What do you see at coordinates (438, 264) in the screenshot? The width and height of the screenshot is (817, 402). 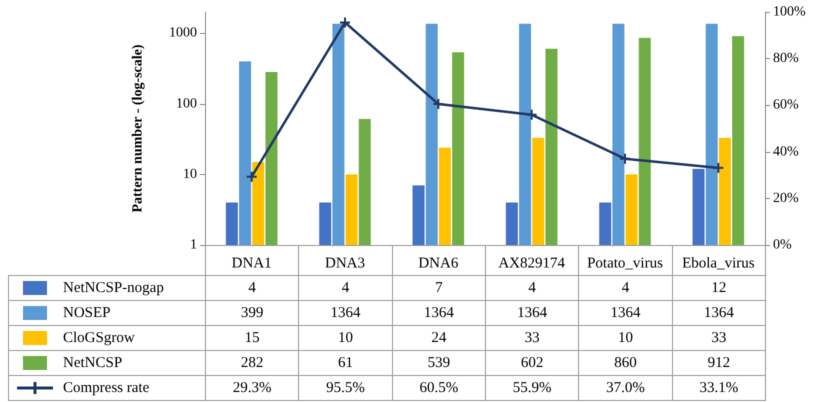 I see `x-tick-label: DNA6` at bounding box center [438, 264].